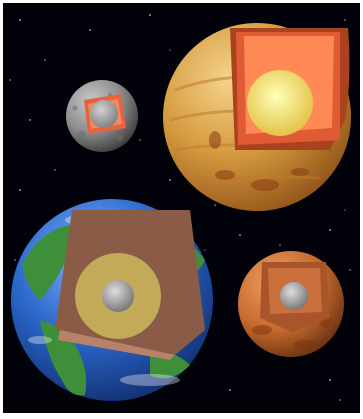  Describe the element at coordinates (105, 114) in the screenshot. I see `mercury-cutaway` at that location.